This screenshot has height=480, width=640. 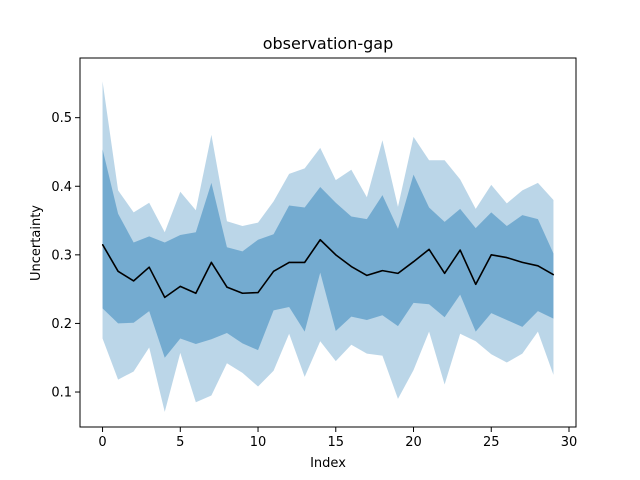 I want to click on y-tick-label: 0.4, so click(x=61, y=187).